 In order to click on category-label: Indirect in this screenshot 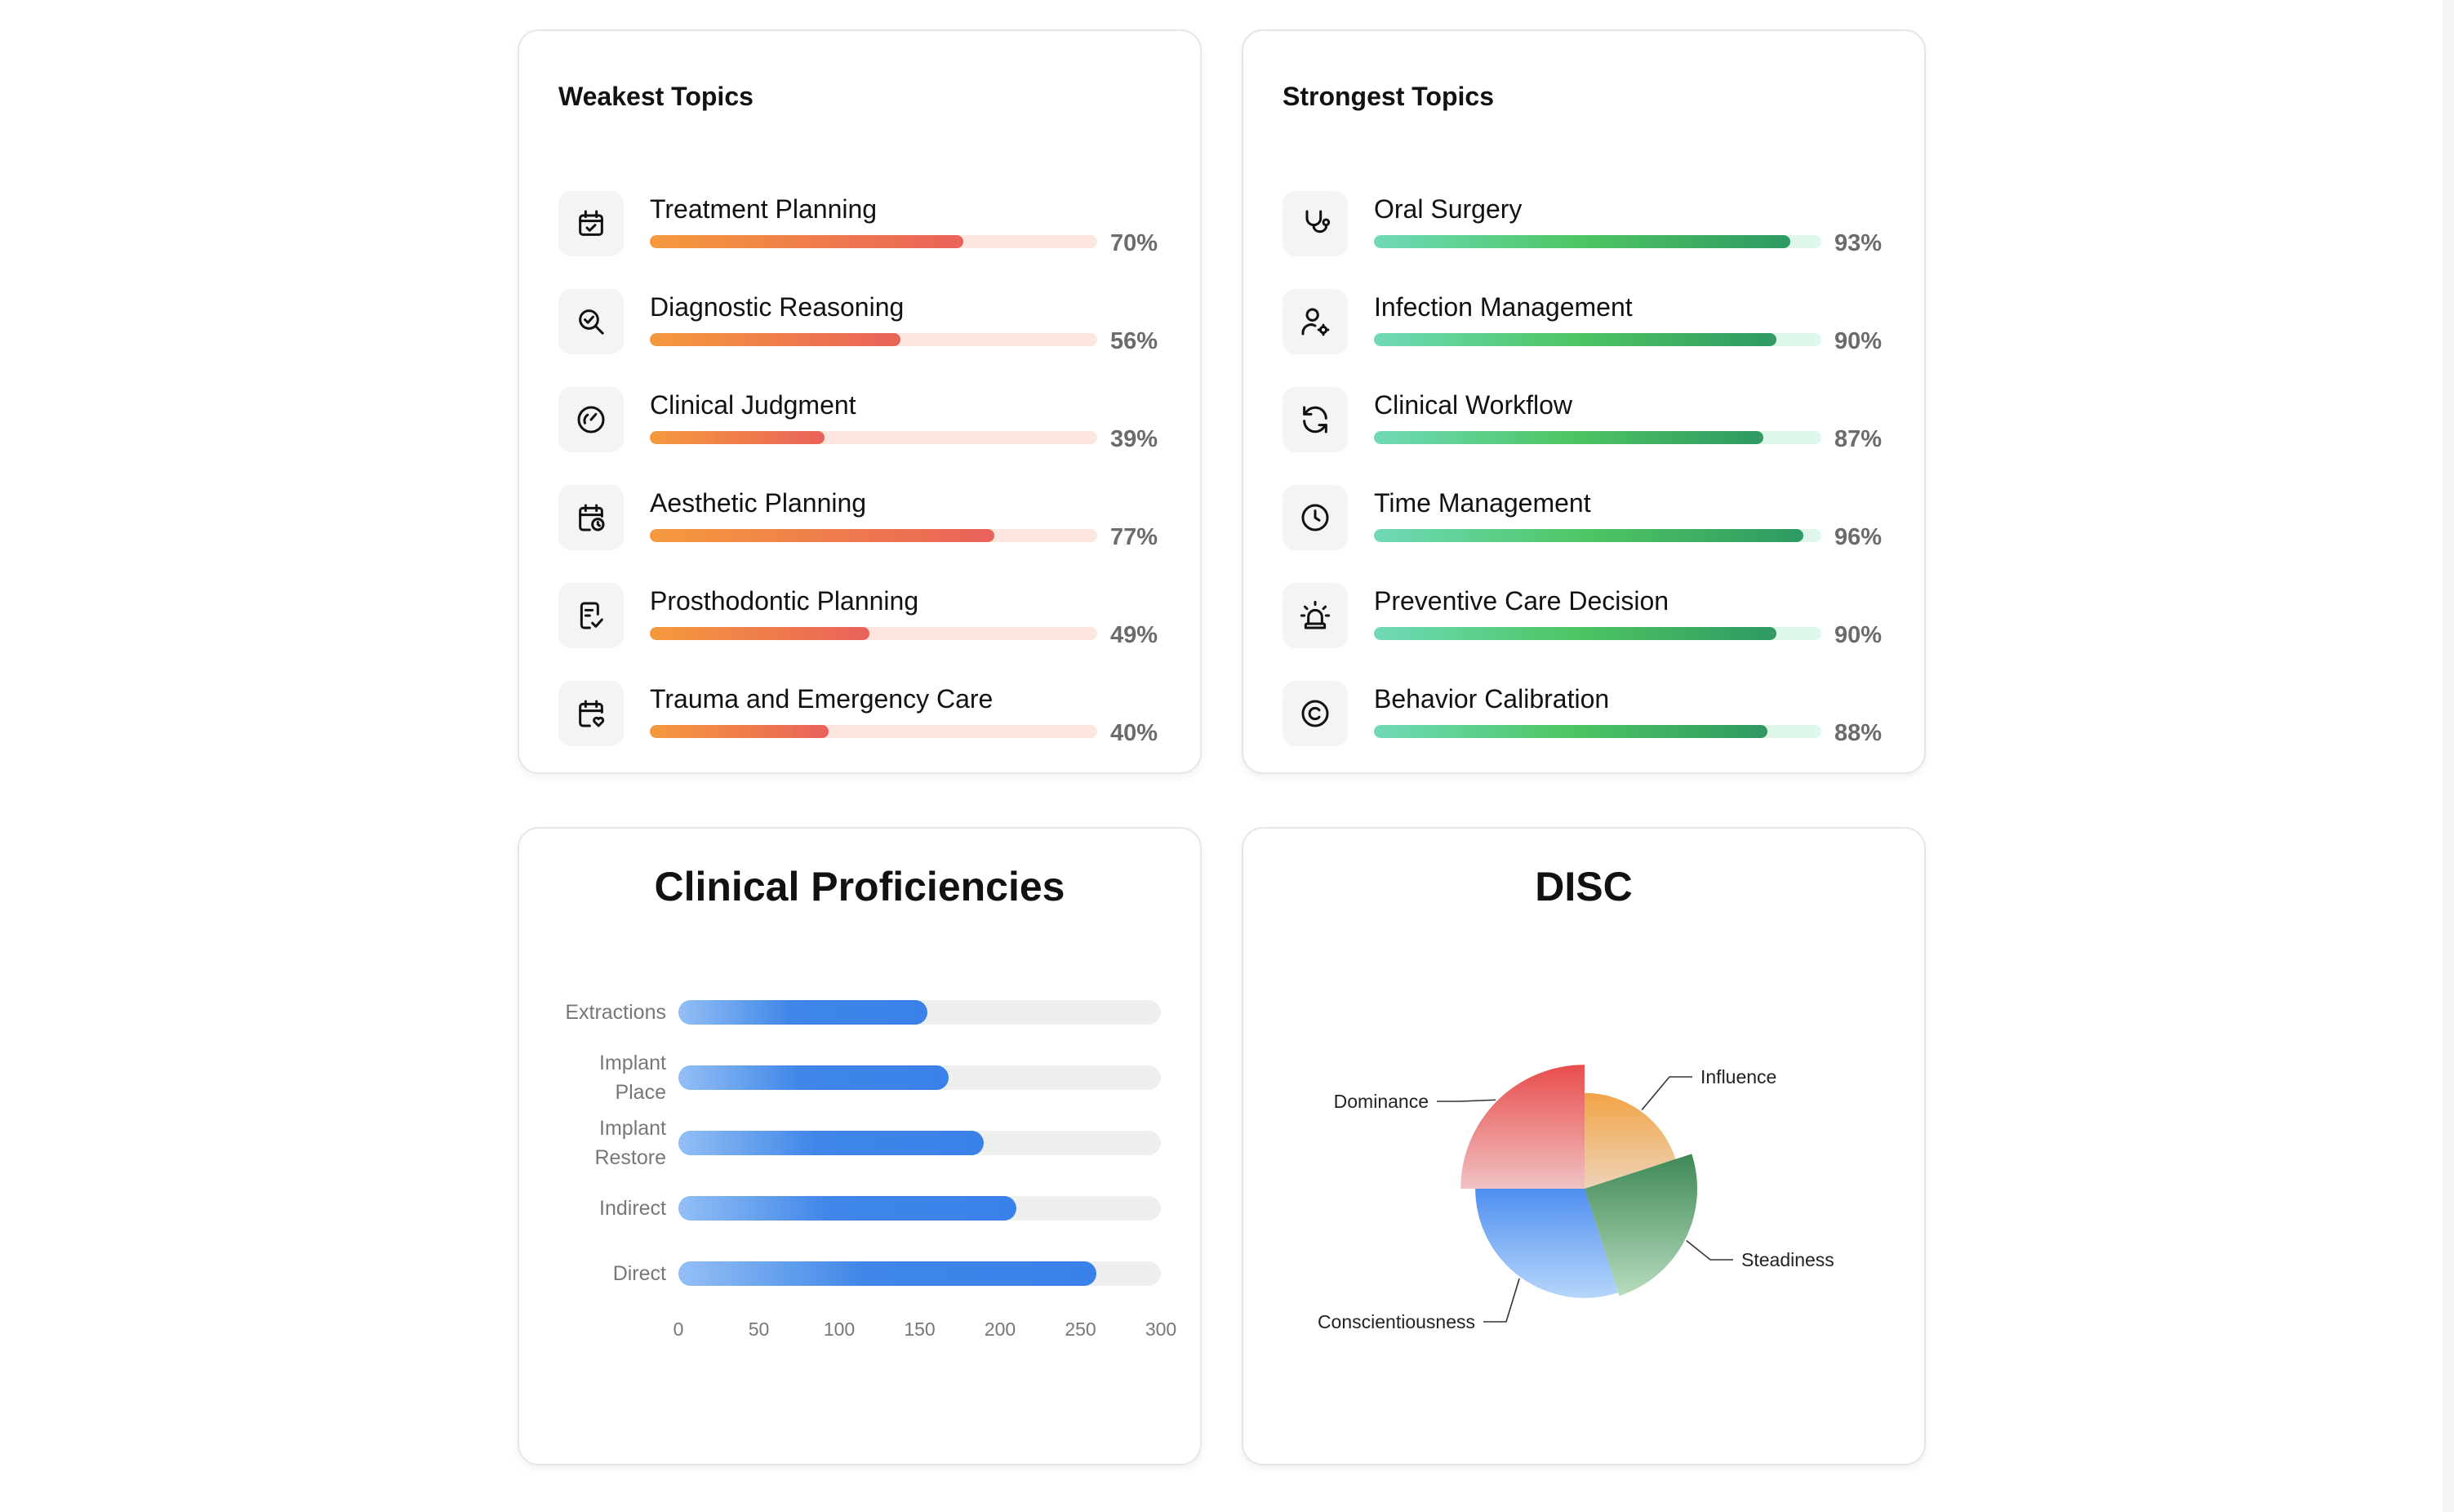, I will do `click(632, 1208)`.